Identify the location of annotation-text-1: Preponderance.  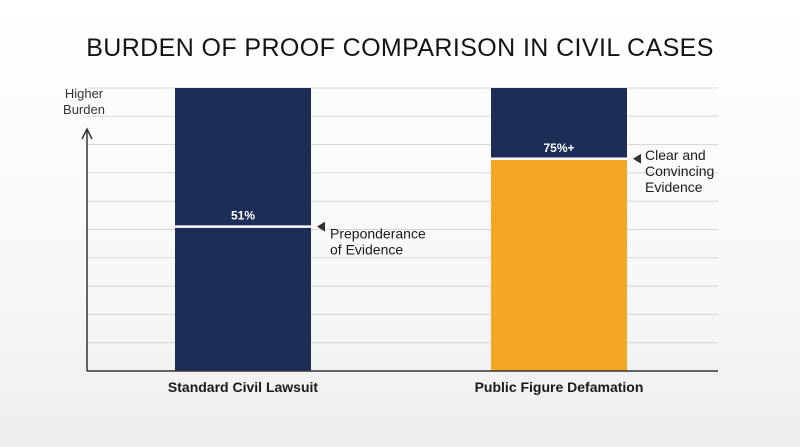
(378, 234).